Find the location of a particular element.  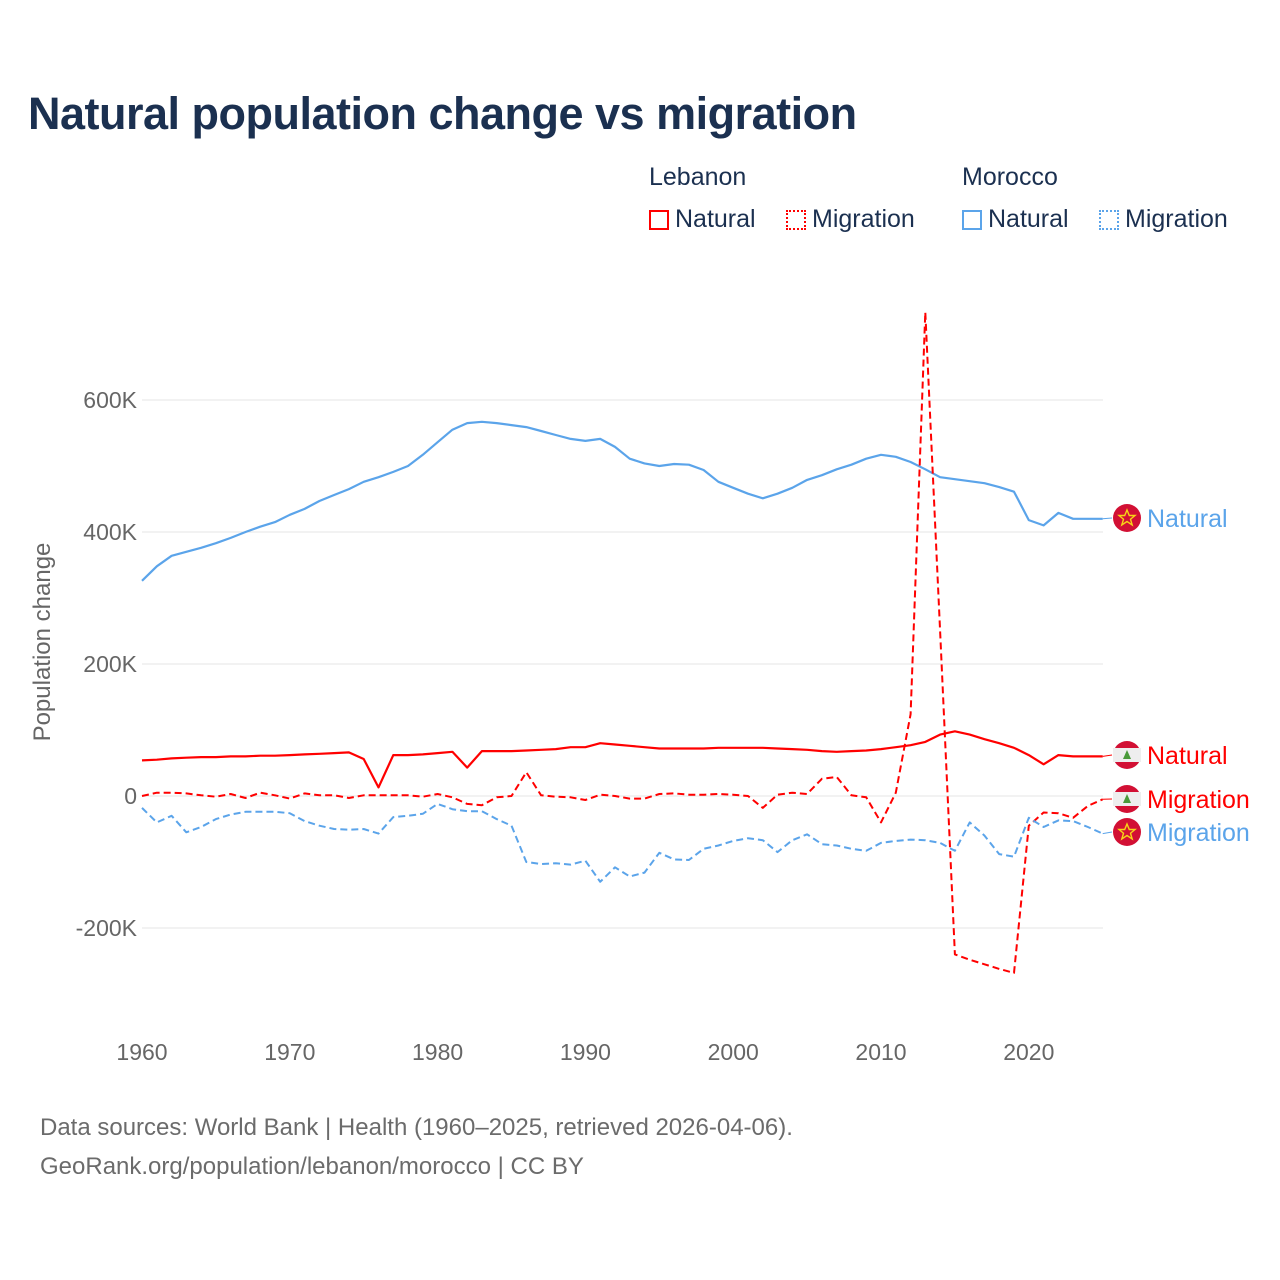

legend-swatch-dotted-blue is located at coordinates (1109, 219).